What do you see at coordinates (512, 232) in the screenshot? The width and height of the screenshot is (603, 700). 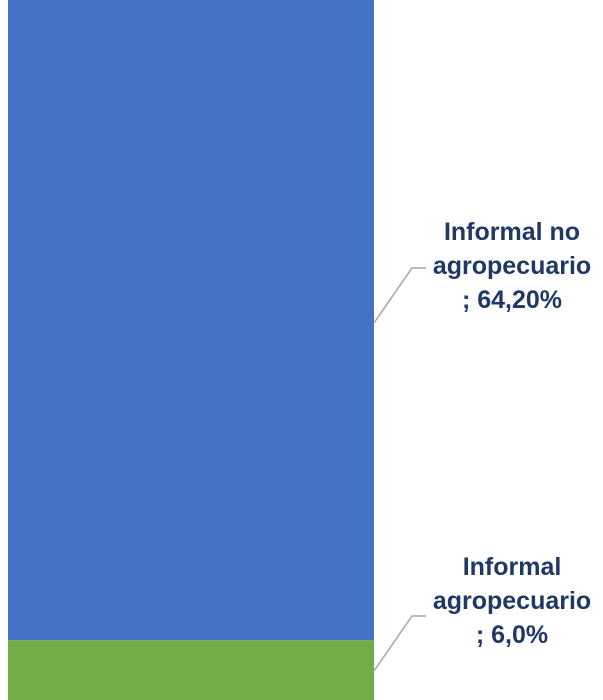 I see `data-label-line: Informal no` at bounding box center [512, 232].